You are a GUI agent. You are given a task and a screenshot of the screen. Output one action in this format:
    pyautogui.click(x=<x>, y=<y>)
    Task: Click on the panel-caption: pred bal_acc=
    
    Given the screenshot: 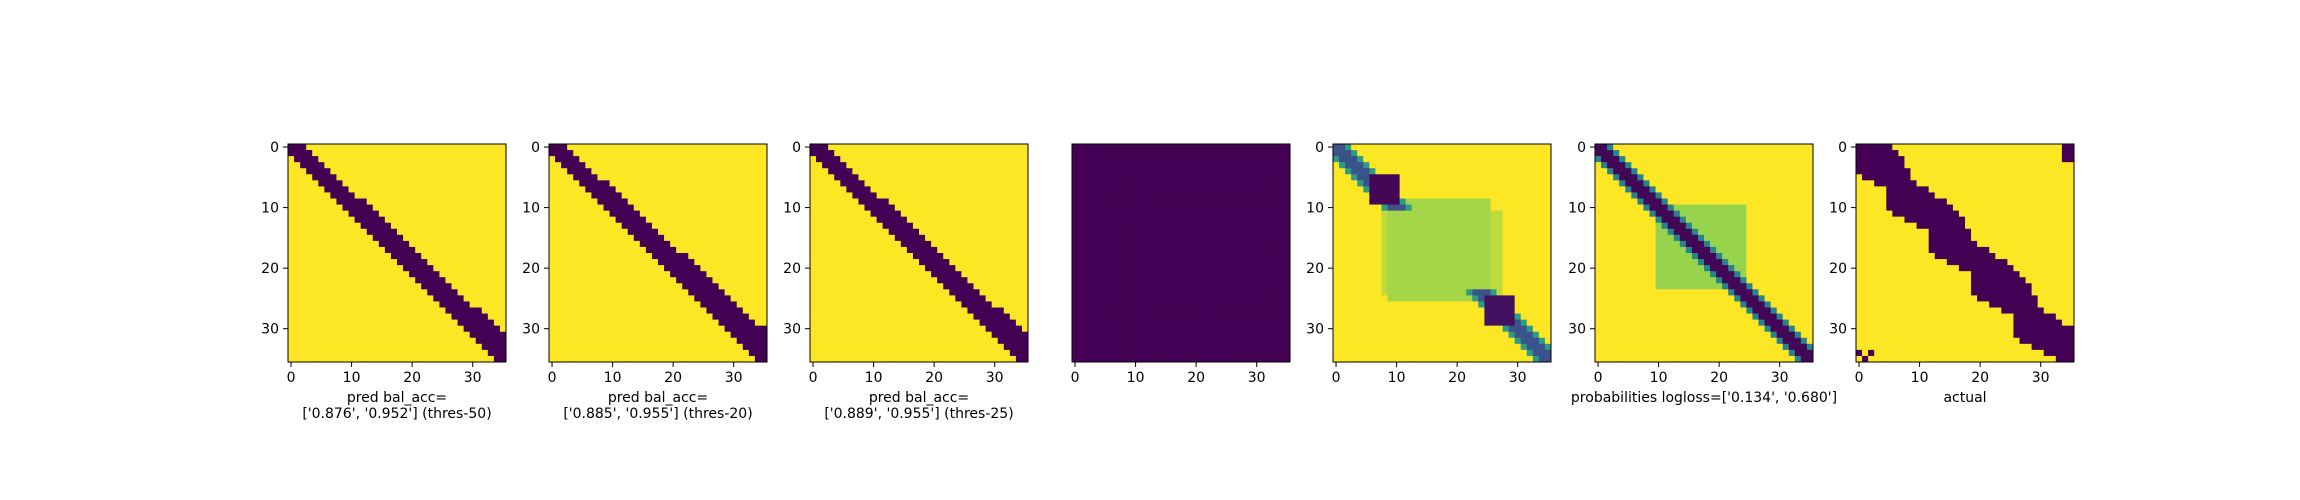 What is the action you would take?
    pyautogui.click(x=658, y=398)
    